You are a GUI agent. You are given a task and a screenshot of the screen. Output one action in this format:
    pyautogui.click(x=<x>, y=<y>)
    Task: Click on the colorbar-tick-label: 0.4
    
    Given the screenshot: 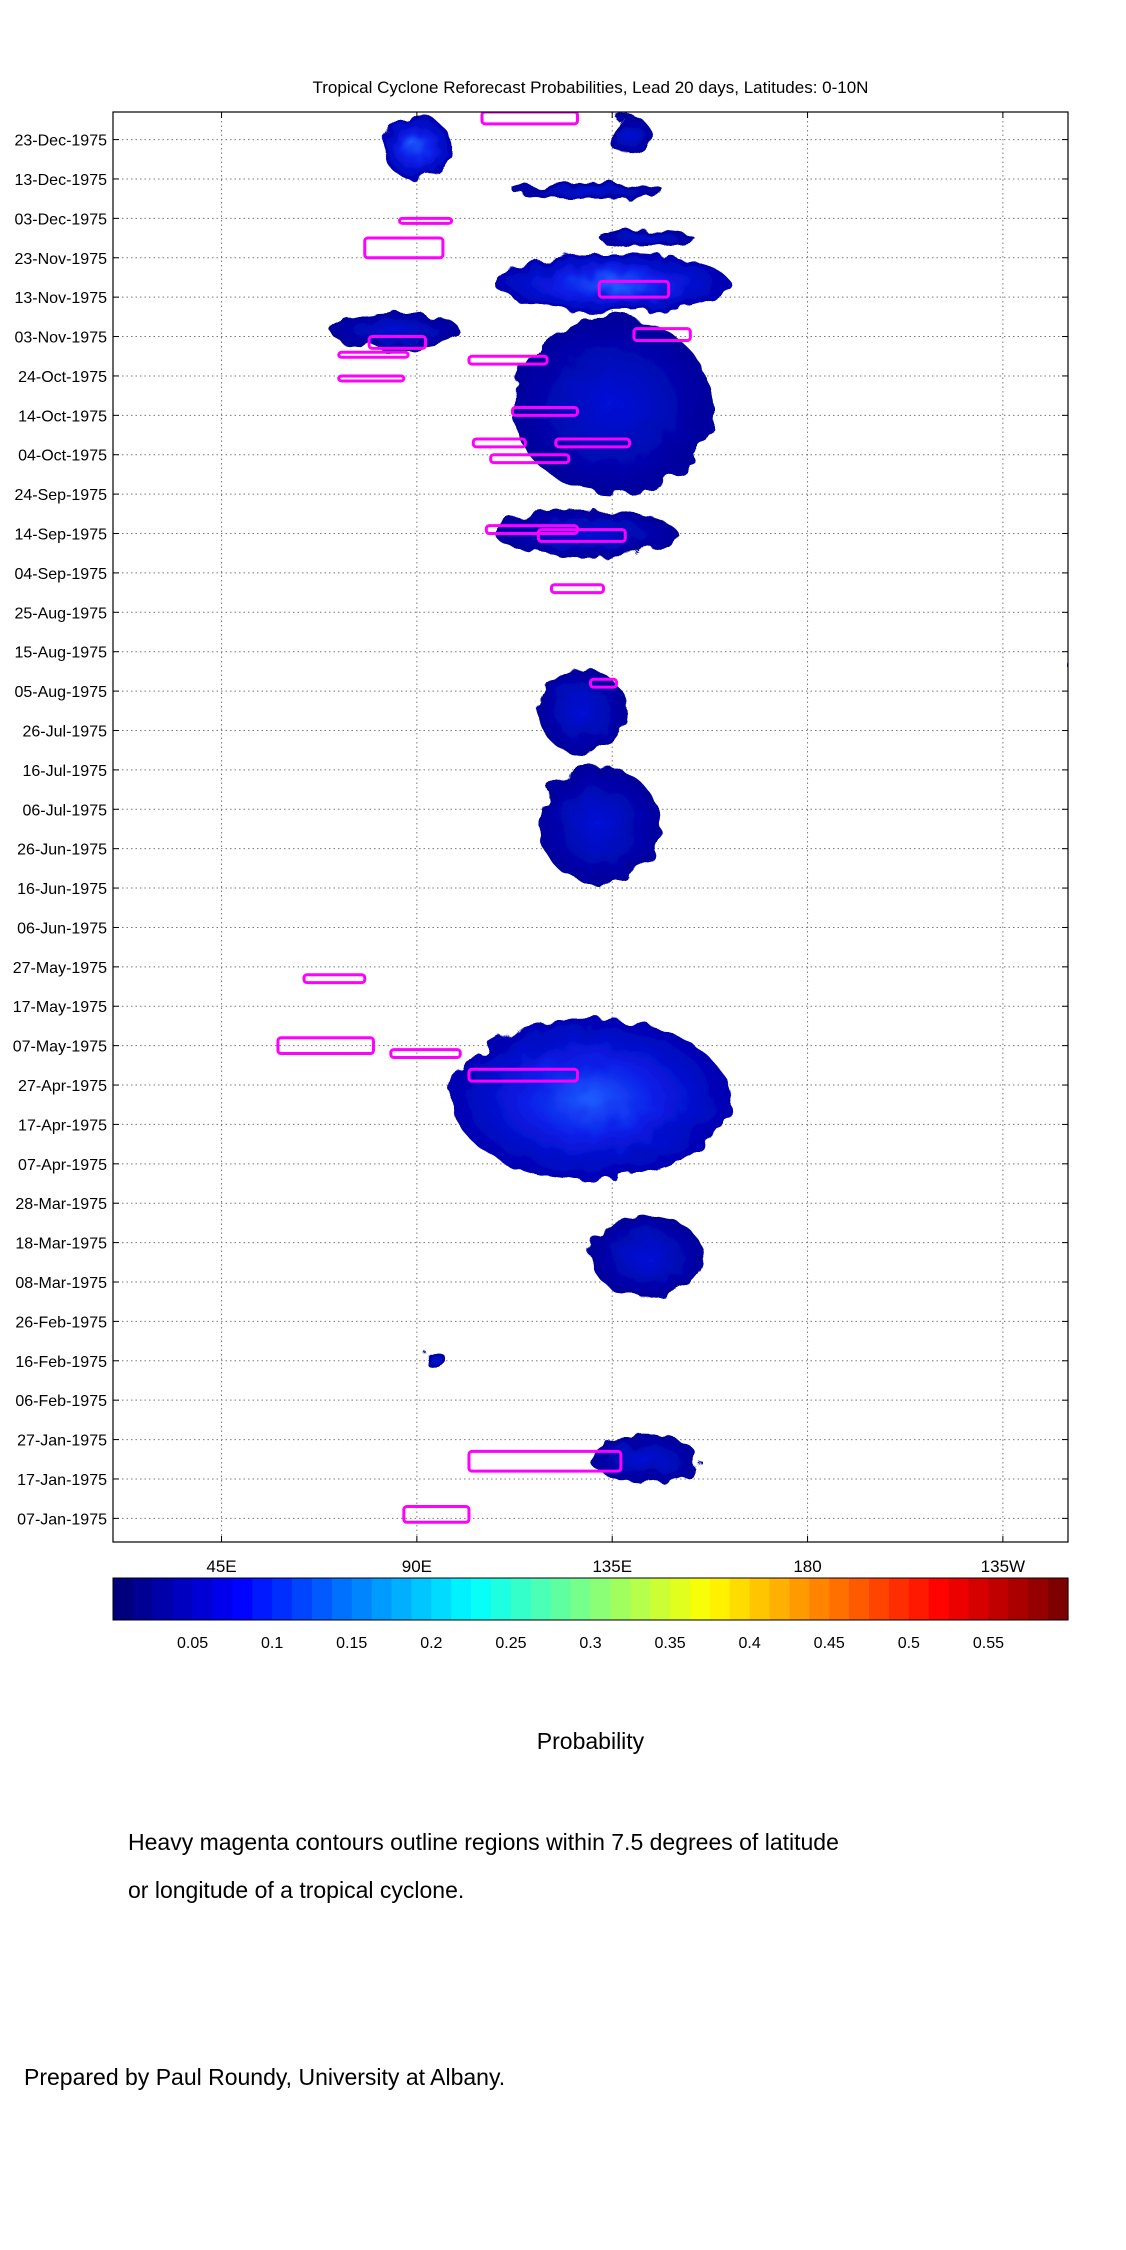 What is the action you would take?
    pyautogui.click(x=750, y=1643)
    